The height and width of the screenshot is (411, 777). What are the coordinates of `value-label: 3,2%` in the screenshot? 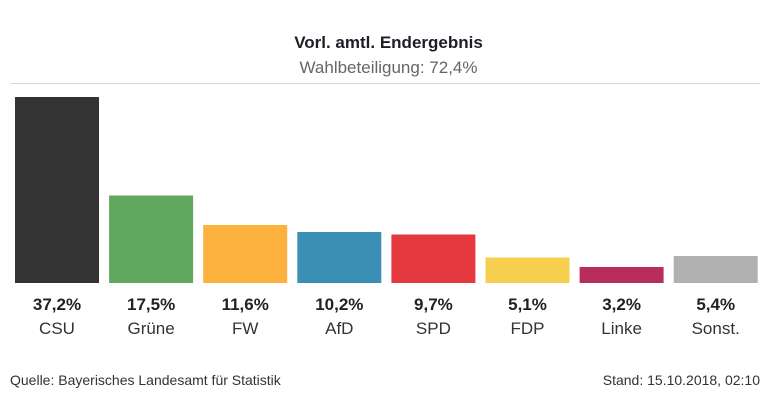 It's located at (621, 304).